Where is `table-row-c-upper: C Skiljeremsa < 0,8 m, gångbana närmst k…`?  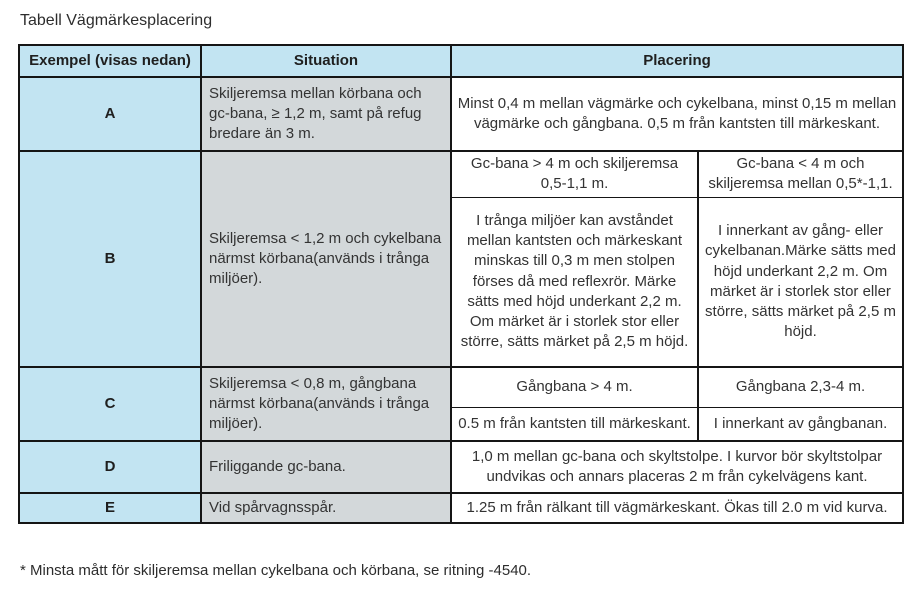
table-row-c-upper: C Skiljeremsa < 0,8 m, gångbana närmst k… is located at coordinates (461, 404).